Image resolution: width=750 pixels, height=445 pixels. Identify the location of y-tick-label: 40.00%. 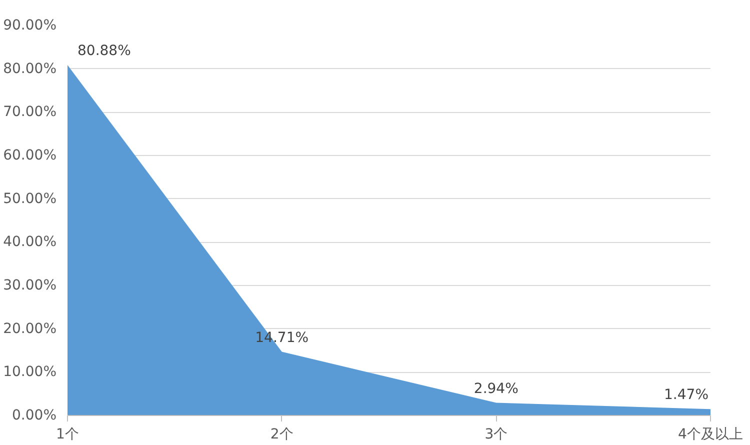
(30, 242).